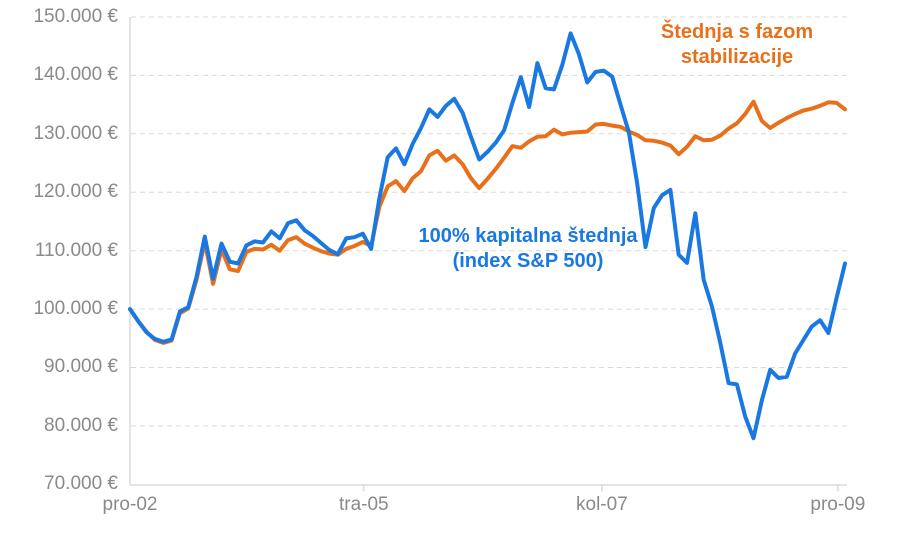 The image size is (910, 534). What do you see at coordinates (363, 504) in the screenshot?
I see `x-axis-label: tra-05` at bounding box center [363, 504].